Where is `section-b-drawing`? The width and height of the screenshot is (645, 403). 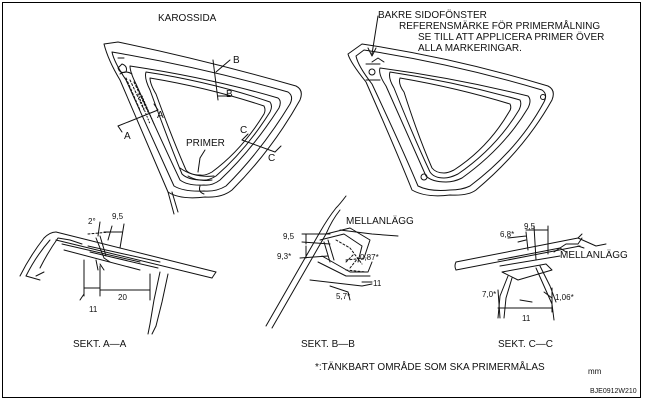 section-b-drawing is located at coordinates (332, 262).